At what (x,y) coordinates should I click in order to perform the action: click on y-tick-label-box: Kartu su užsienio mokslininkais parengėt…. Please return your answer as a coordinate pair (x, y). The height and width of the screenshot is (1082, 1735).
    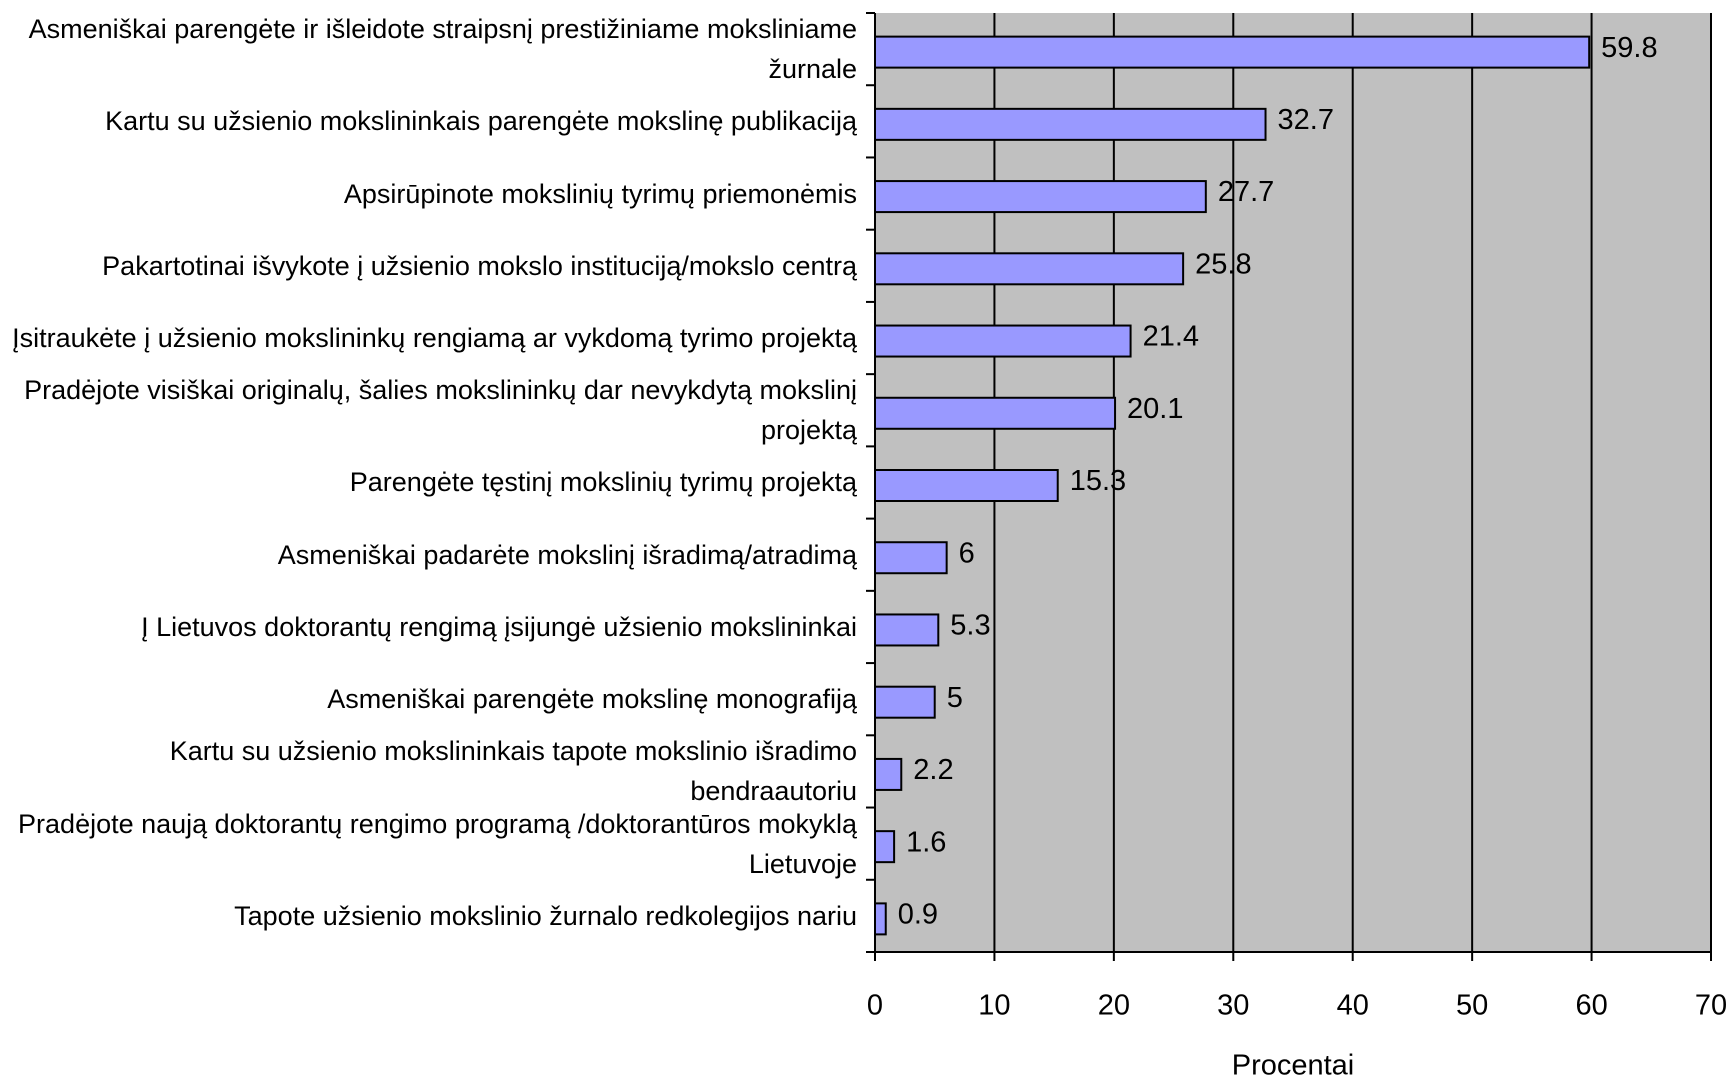
    Looking at the image, I should click on (481, 121).